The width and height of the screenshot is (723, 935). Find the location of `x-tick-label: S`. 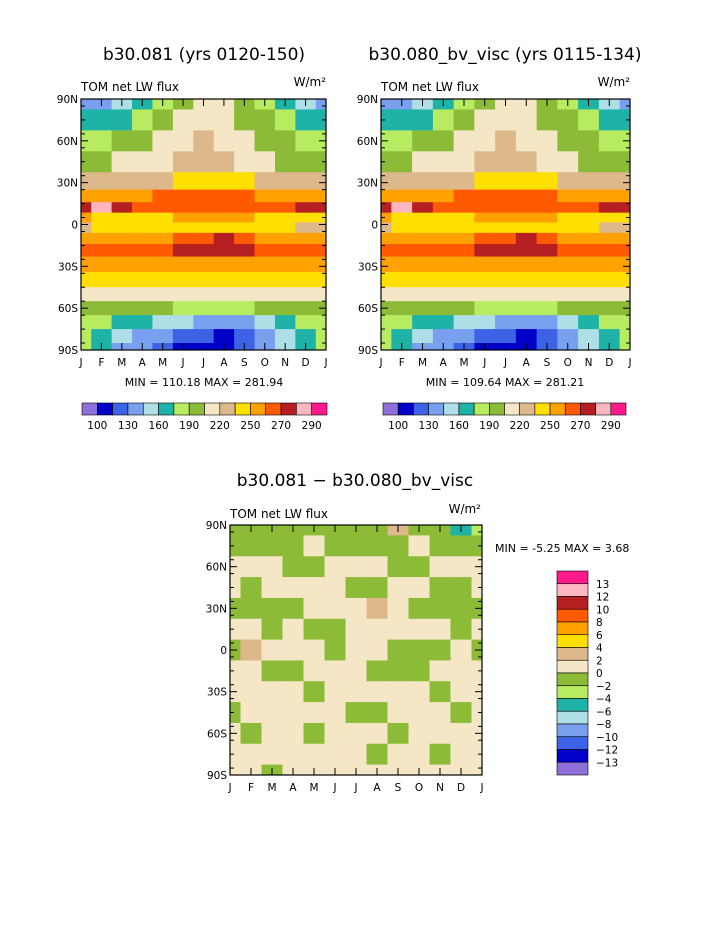

x-tick-label: S is located at coordinates (244, 363).